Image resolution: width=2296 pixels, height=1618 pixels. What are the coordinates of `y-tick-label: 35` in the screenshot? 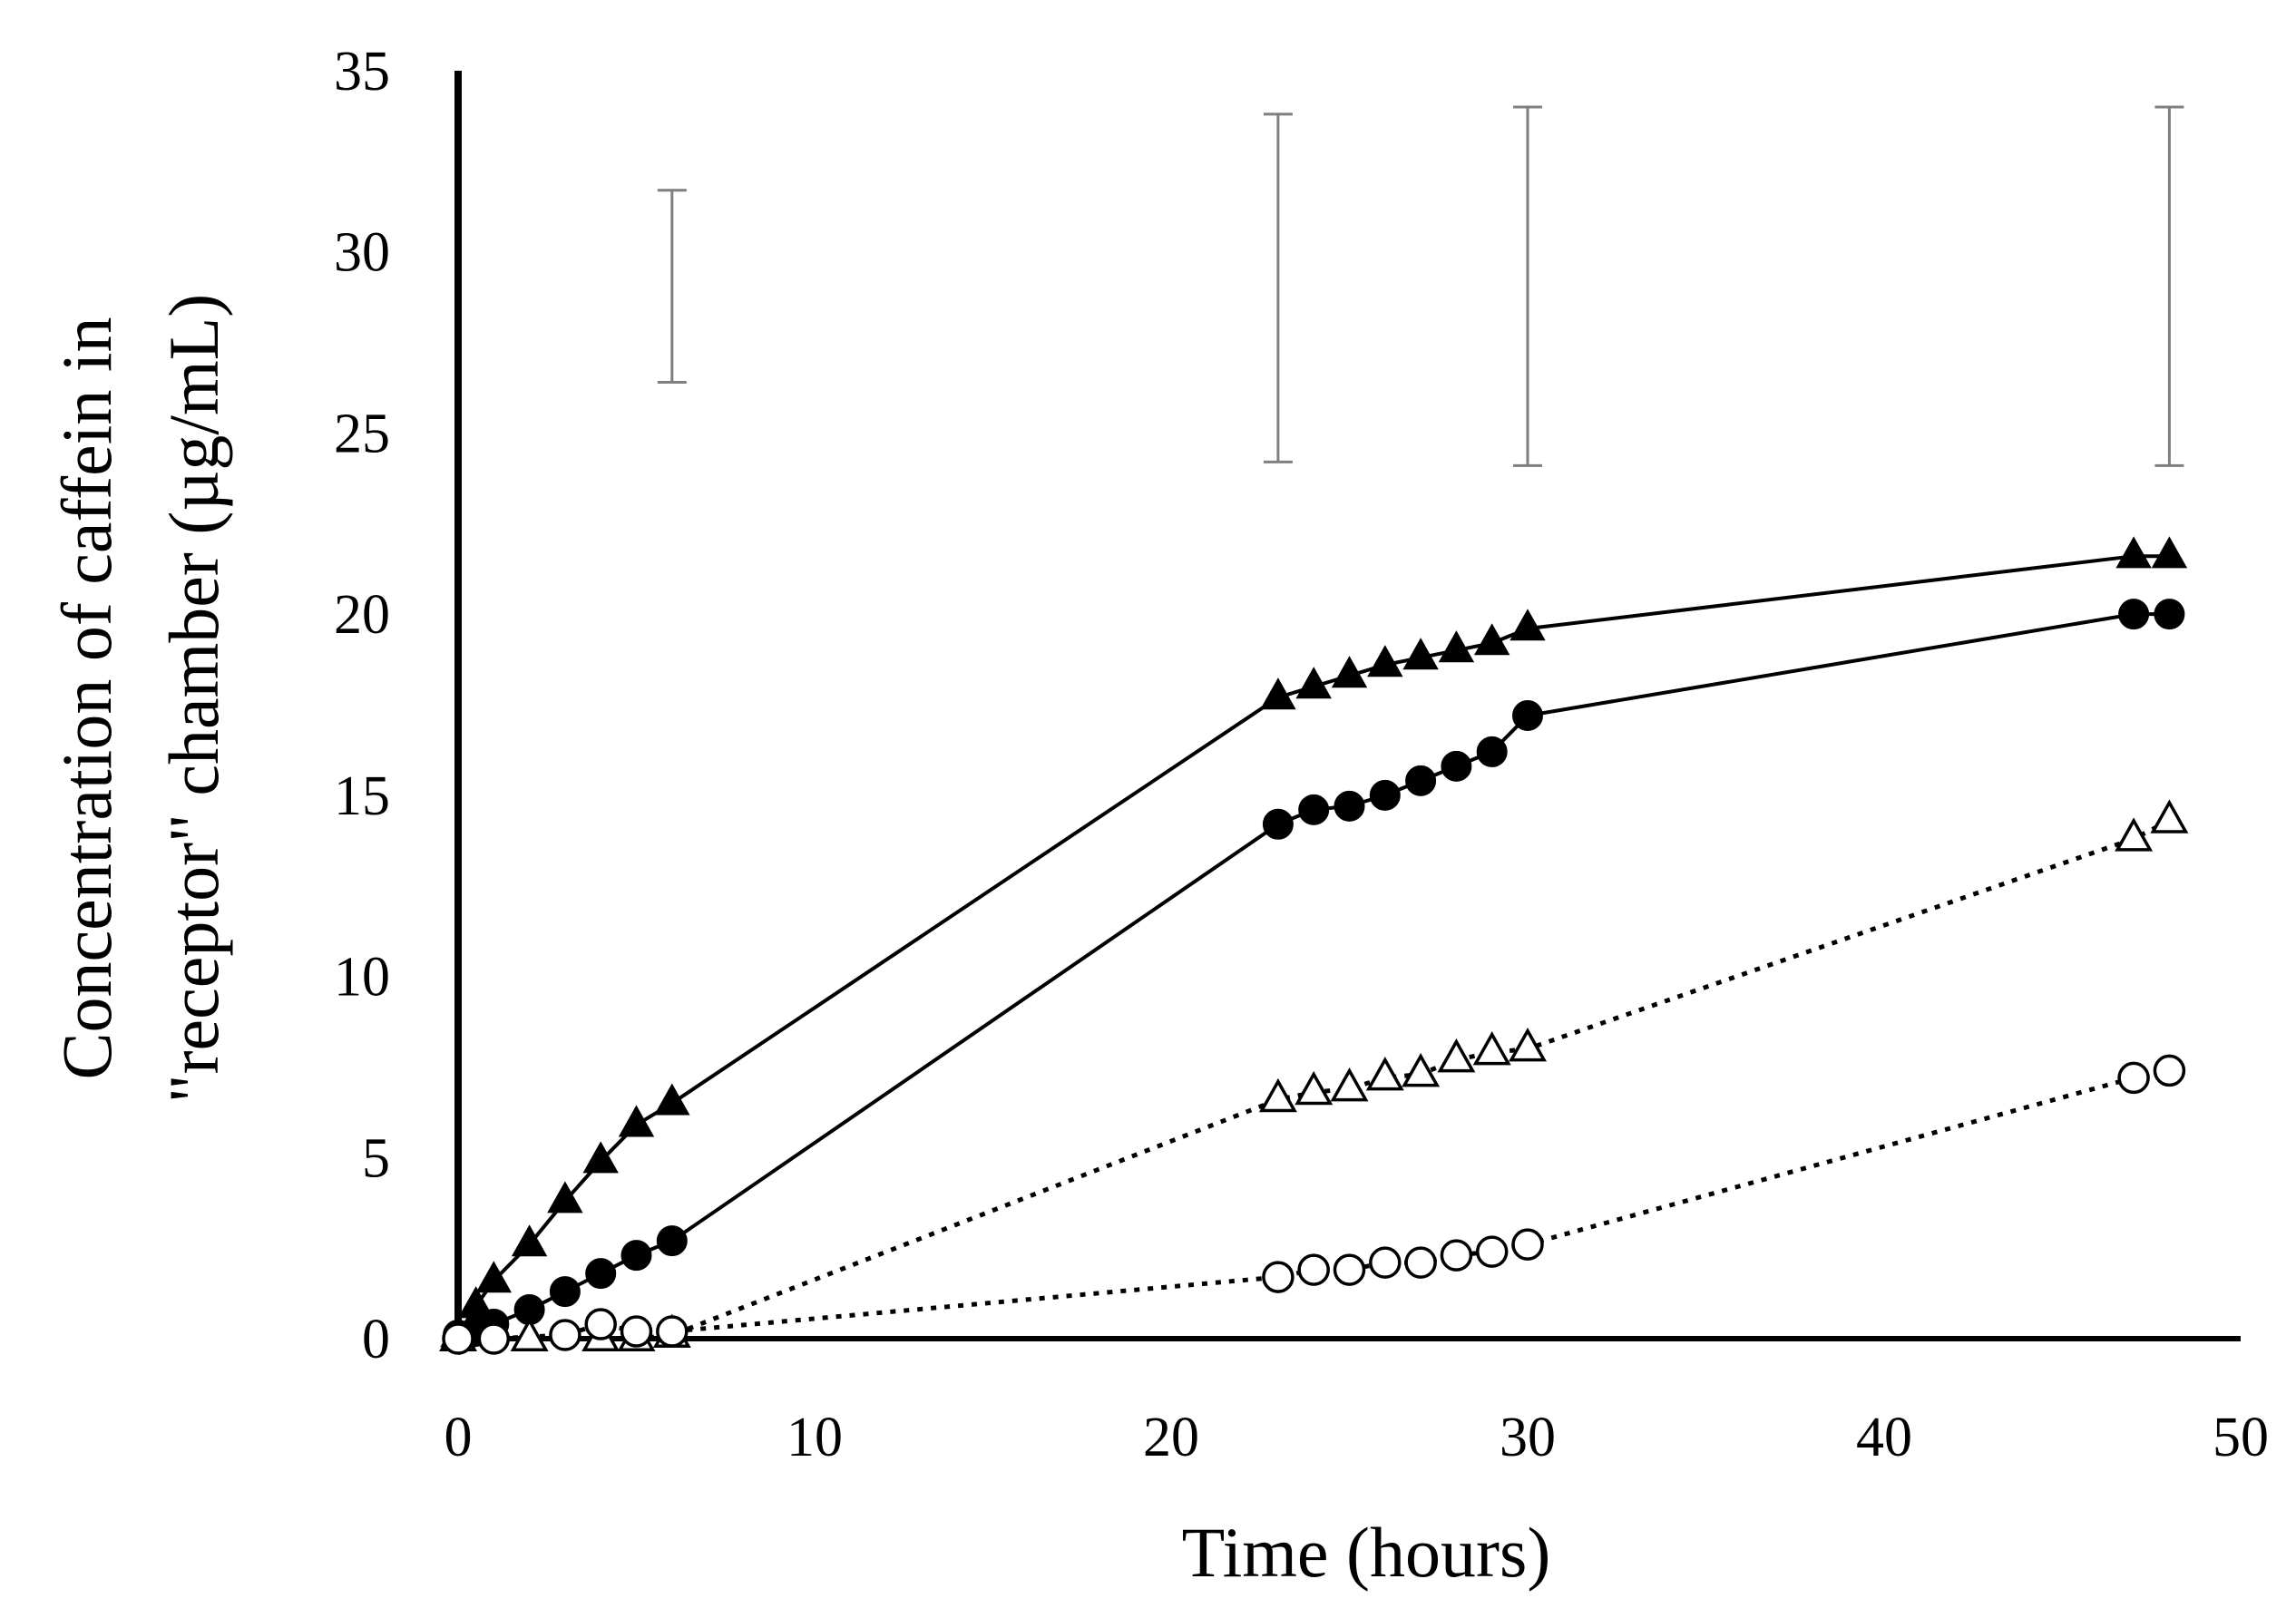 It's located at (362, 71).